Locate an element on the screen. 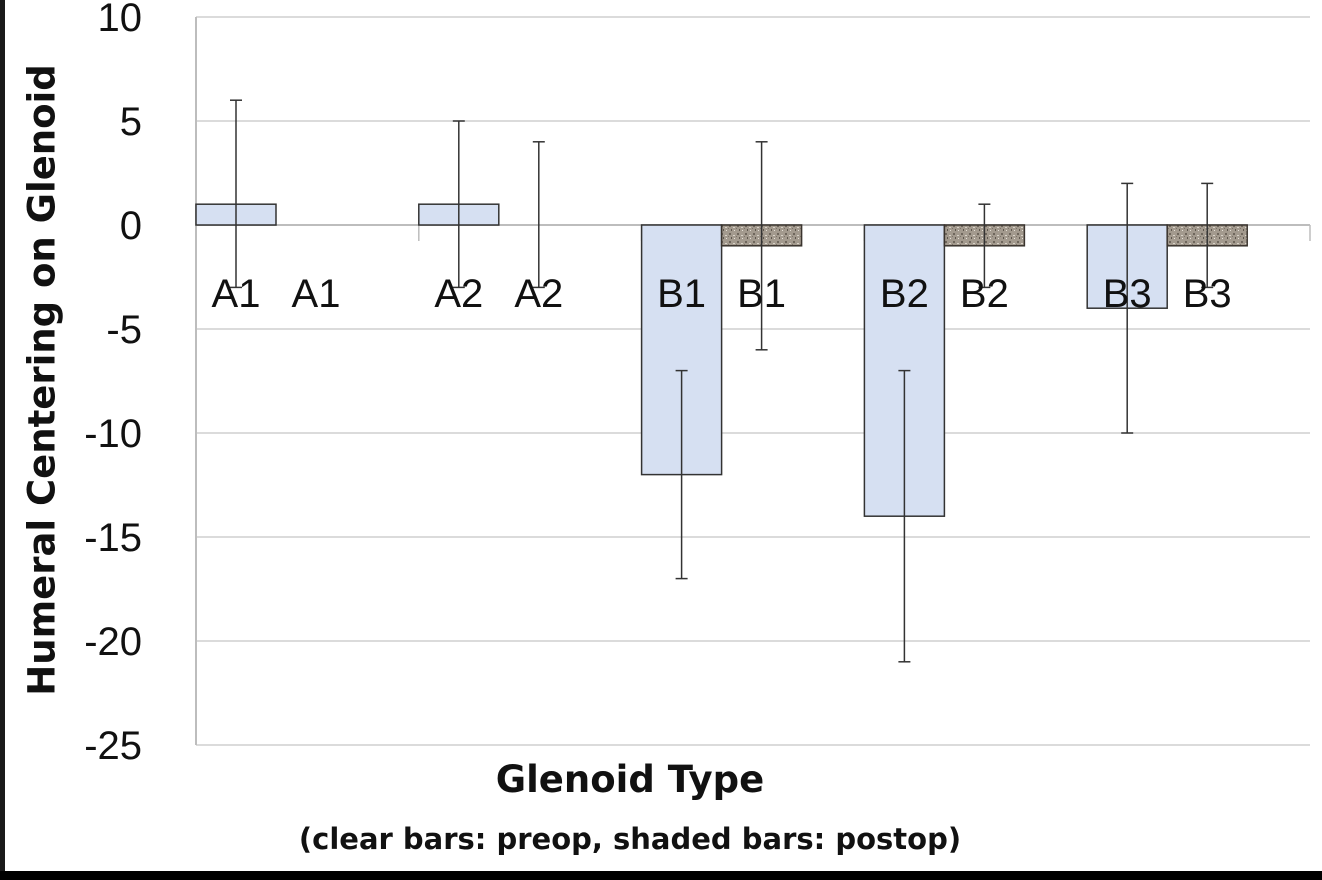 The image size is (1322, 880). x-axis-label: Glenoid Type is located at coordinates (630, 779).